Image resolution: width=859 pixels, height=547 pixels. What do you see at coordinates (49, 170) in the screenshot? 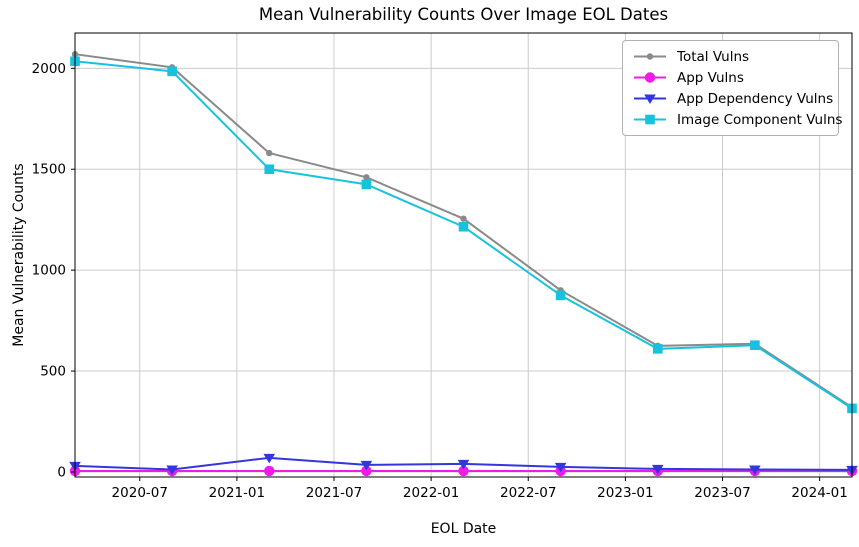
I see `y-tick-label: 1500` at bounding box center [49, 170].